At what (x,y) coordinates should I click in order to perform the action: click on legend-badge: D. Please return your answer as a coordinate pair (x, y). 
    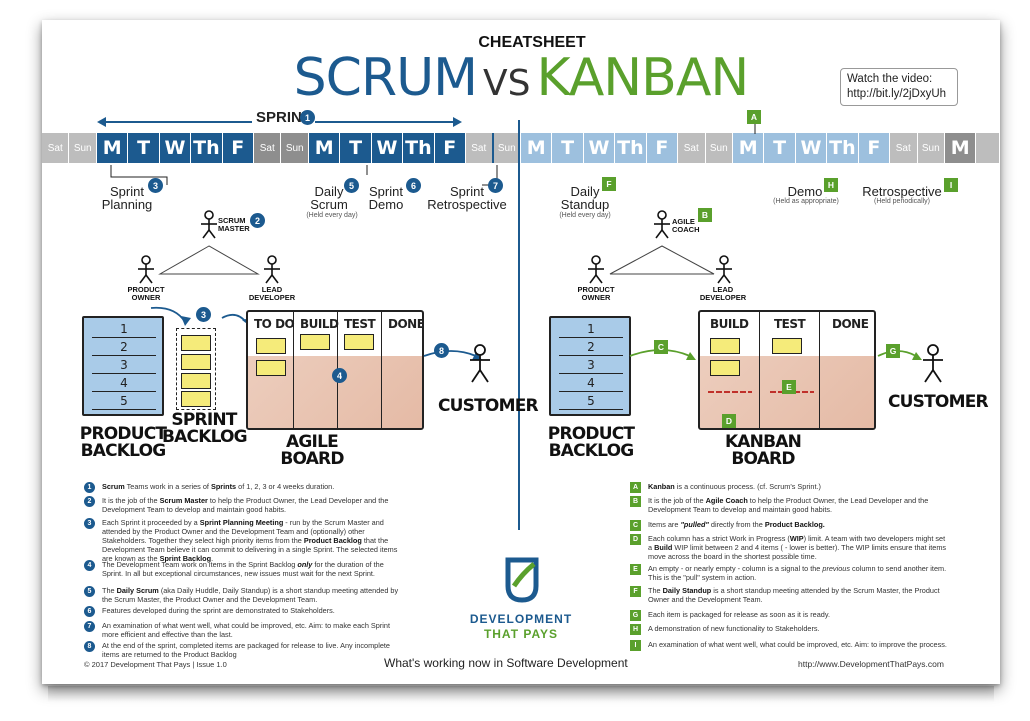
    Looking at the image, I should click on (635, 539).